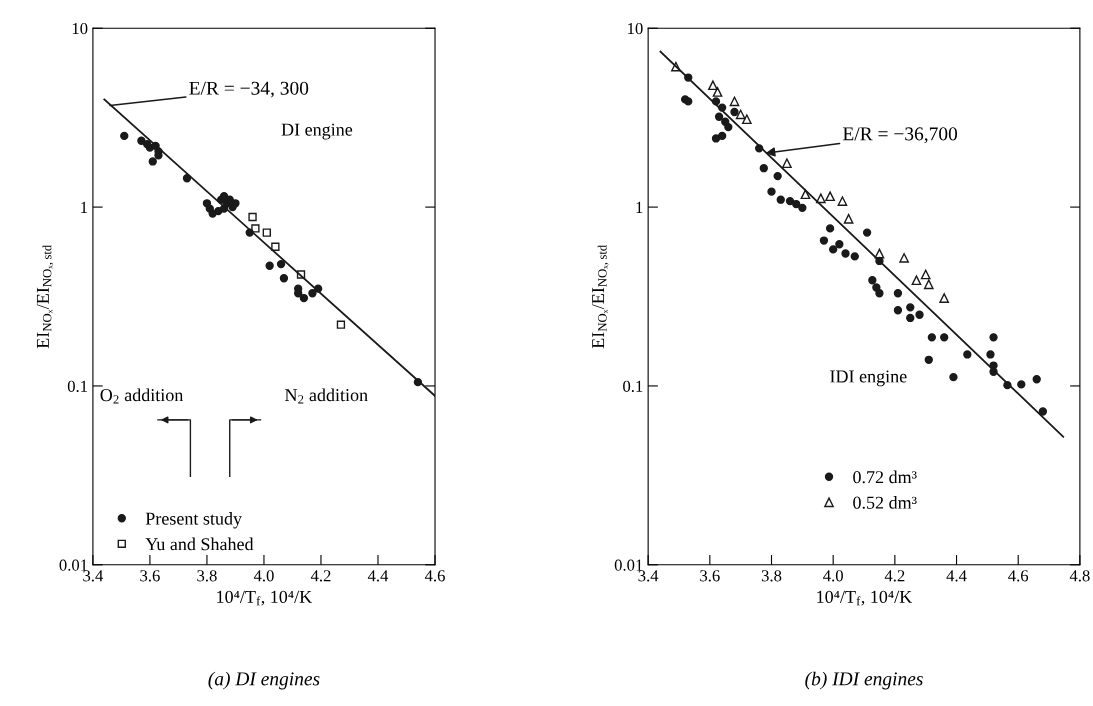  I want to click on legend-label: 0.72 dm³, so click(885, 477).